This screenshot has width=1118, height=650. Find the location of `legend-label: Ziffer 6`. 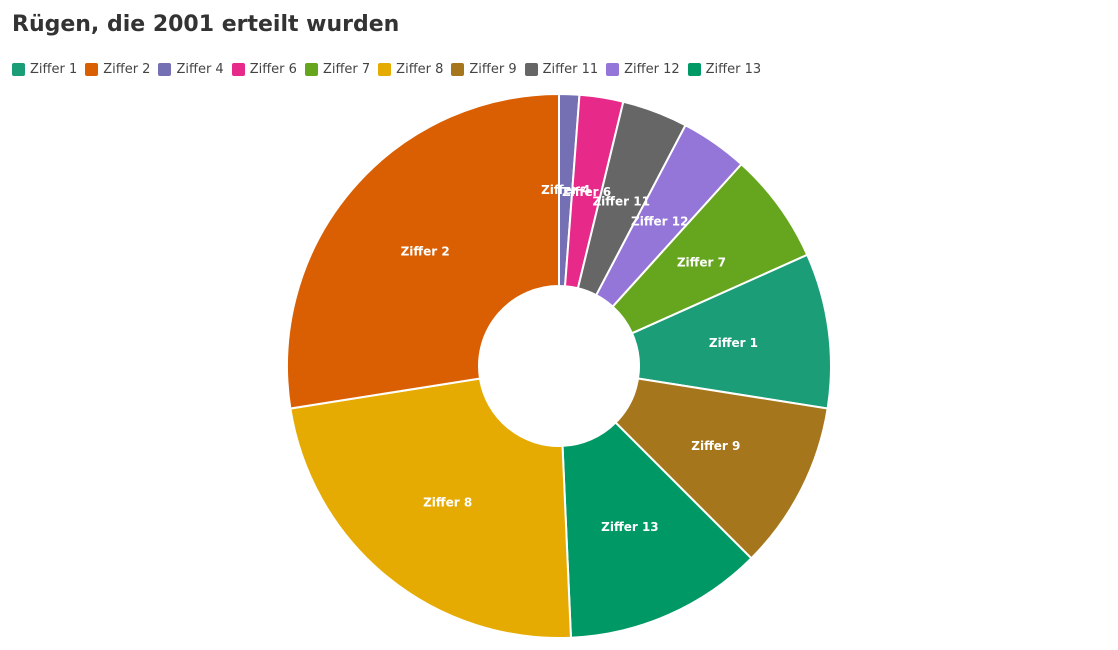

legend-label: Ziffer 6 is located at coordinates (273, 69).